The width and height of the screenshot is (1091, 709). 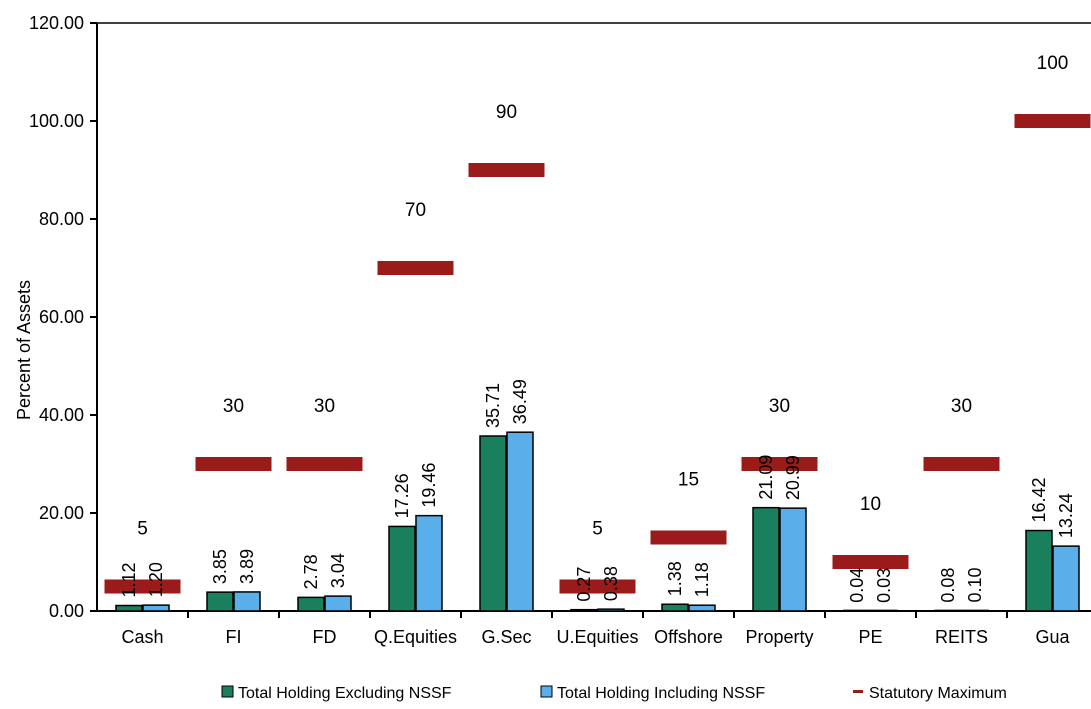 What do you see at coordinates (975, 584) in the screenshot?
I see `data-label: 0.10` at bounding box center [975, 584].